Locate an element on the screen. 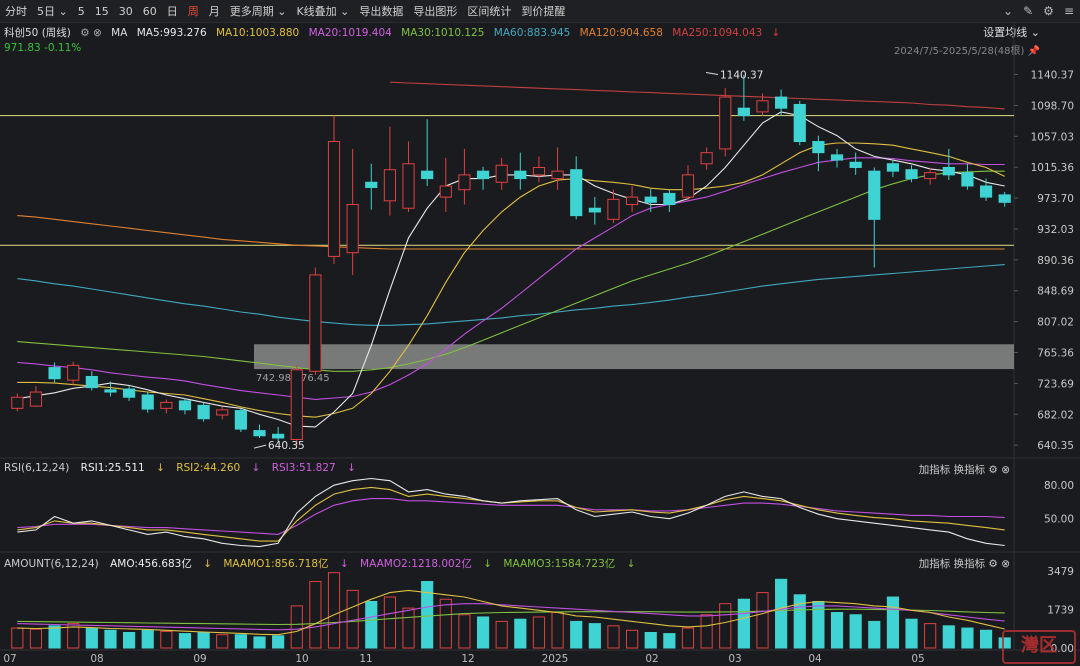 The image size is (1080, 666). period-item-9: 更多周期 ⌄ is located at coordinates (258, 11).